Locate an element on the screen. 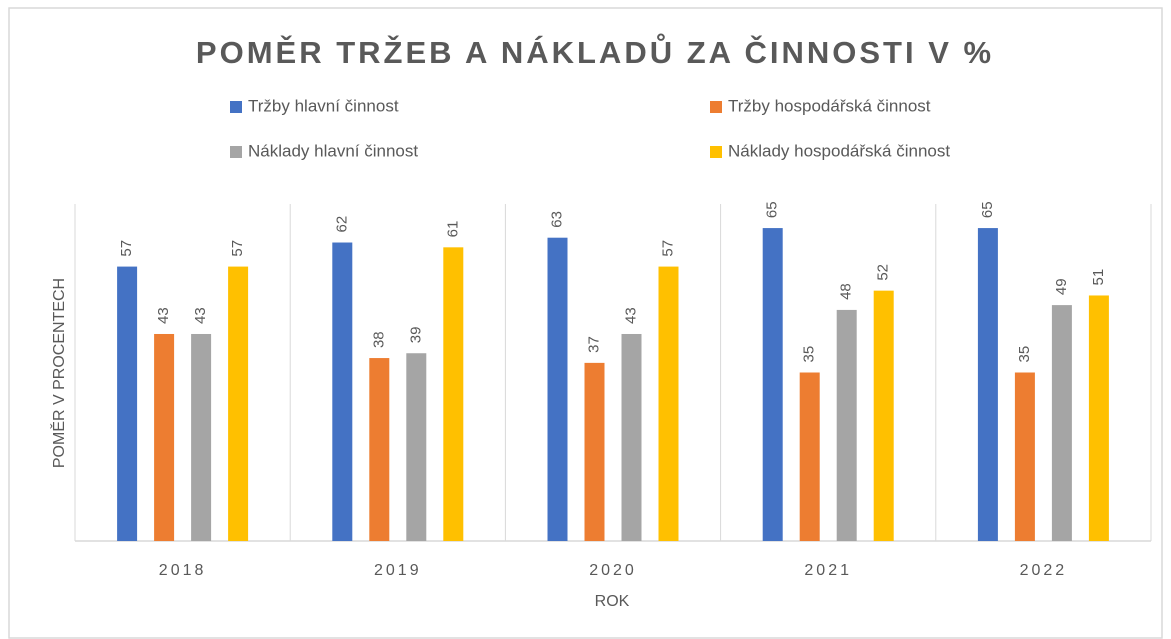  x-axis-label: ROK is located at coordinates (612, 601).